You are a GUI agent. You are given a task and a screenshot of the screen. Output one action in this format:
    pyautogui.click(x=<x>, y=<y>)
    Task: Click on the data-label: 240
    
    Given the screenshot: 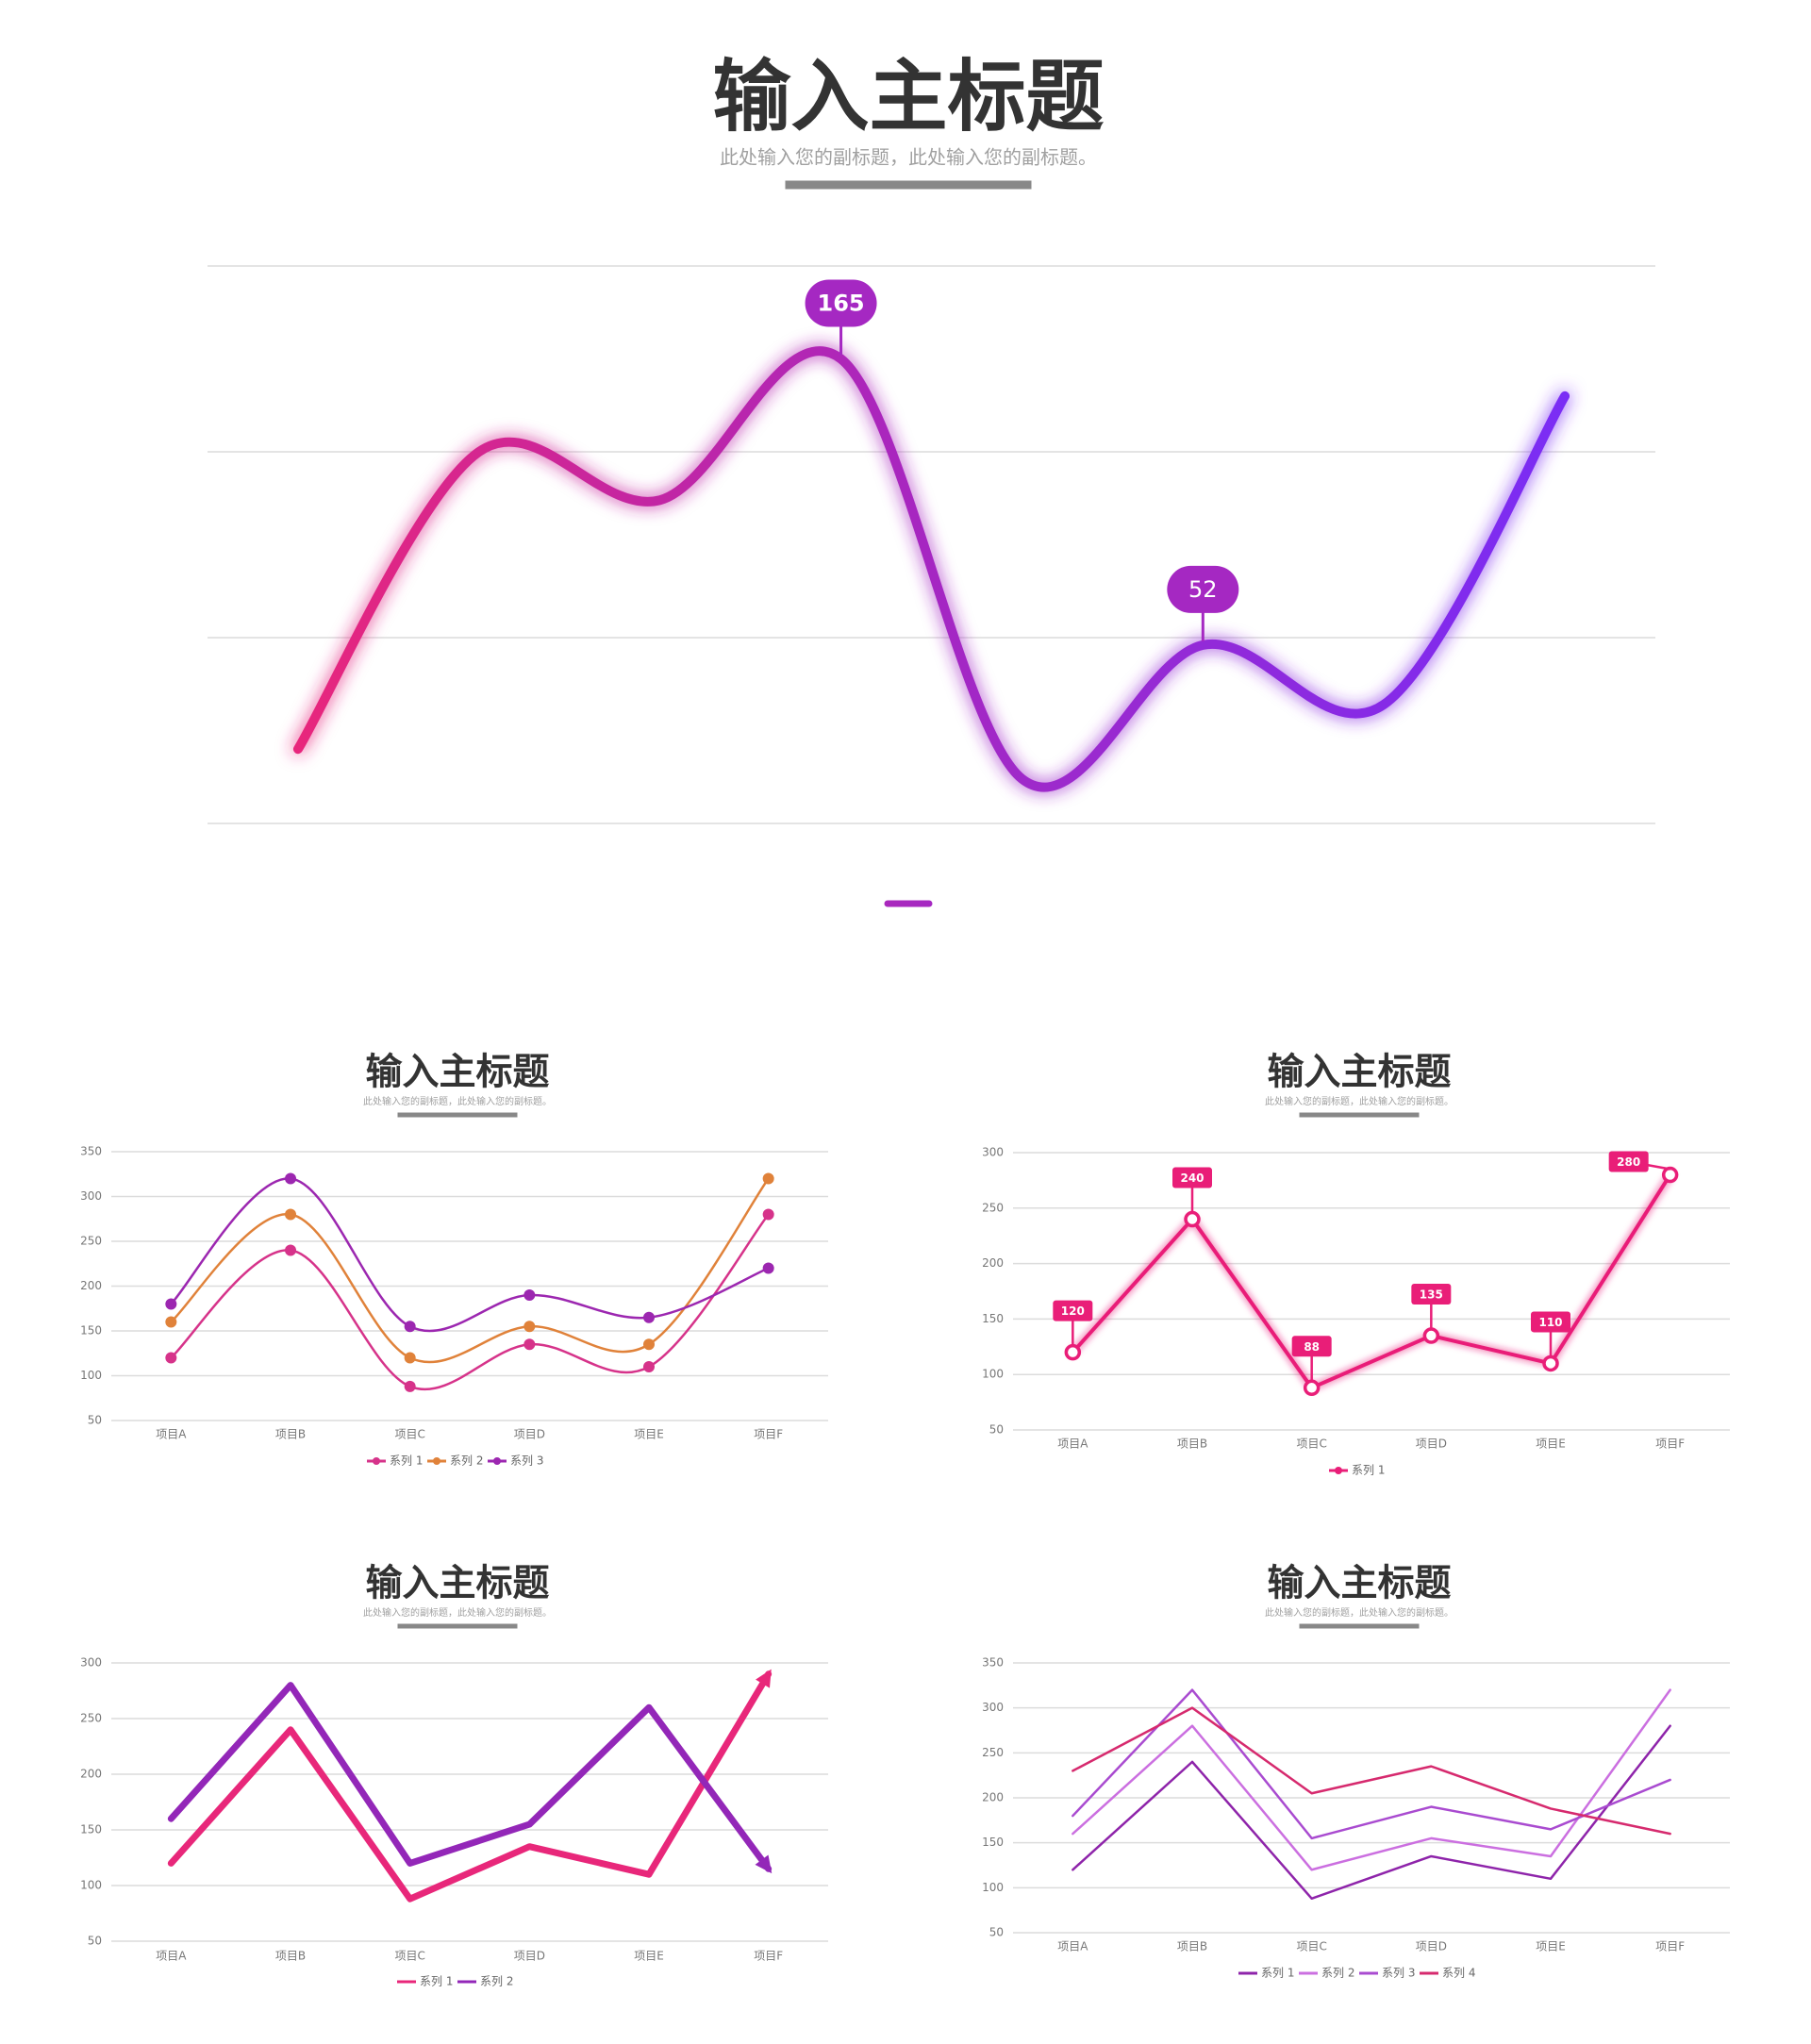 What is the action you would take?
    pyautogui.click(x=1192, y=1178)
    